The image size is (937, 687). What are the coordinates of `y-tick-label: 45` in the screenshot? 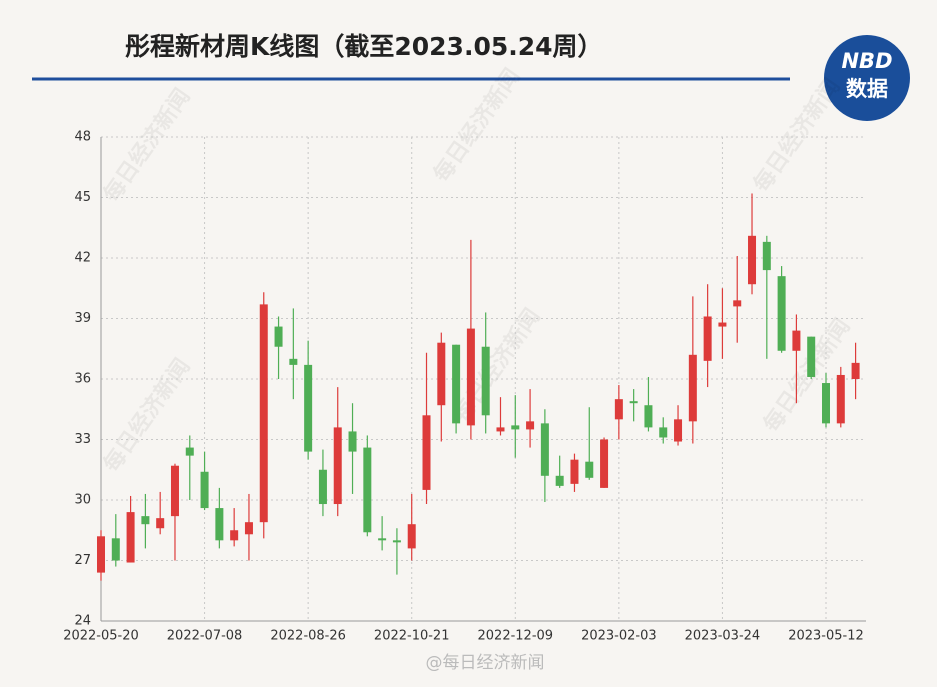 It's located at (82, 197).